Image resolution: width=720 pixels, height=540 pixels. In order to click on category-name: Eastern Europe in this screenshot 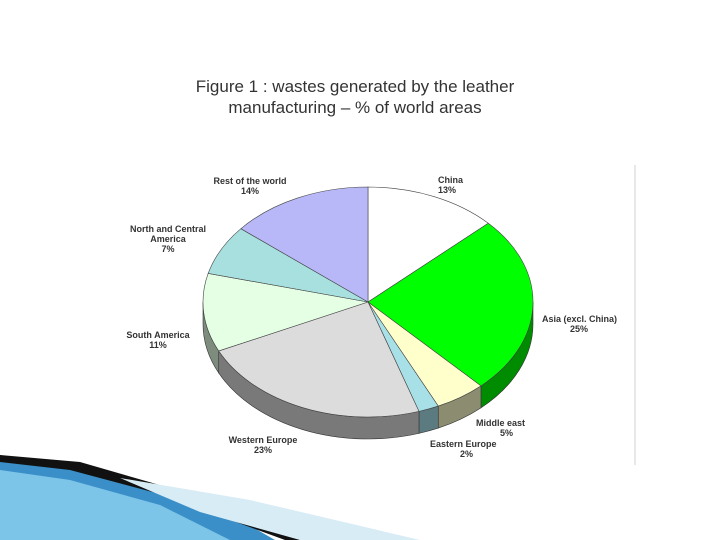, I will do `click(463, 444)`.